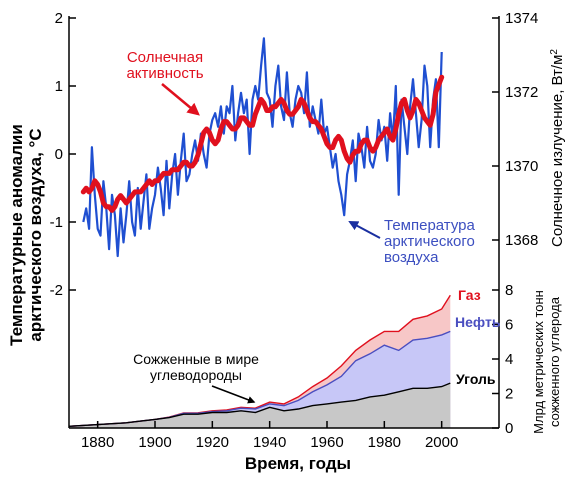 The image size is (588, 478). I want to click on right-bottom-axis-title-line-1: Млрд метрических тонн, so click(538, 362).